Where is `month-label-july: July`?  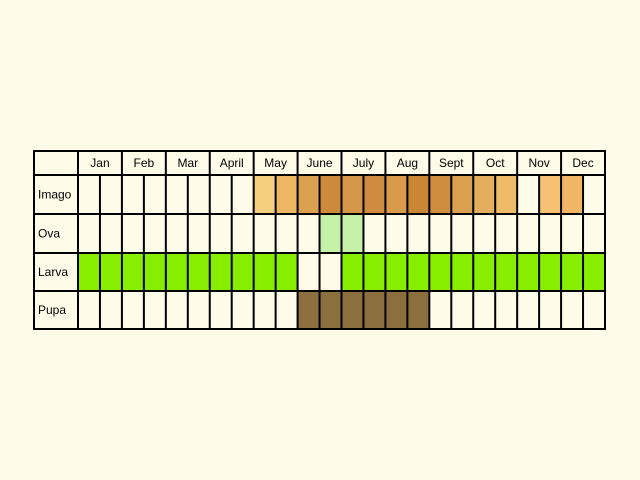 month-label-july: July is located at coordinates (363, 163).